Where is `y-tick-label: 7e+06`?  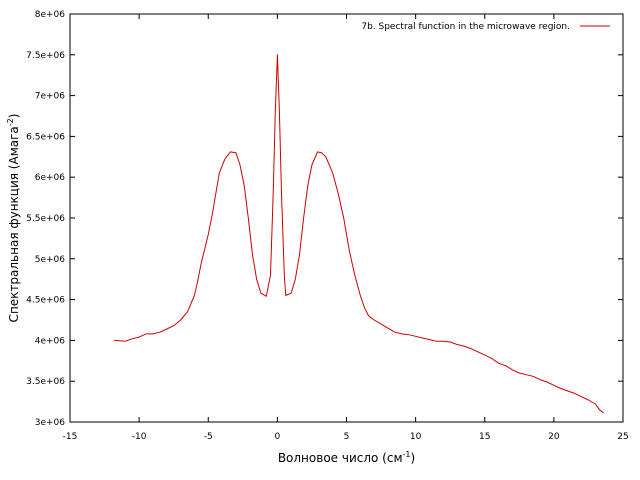
y-tick-label: 7e+06 is located at coordinates (50, 97).